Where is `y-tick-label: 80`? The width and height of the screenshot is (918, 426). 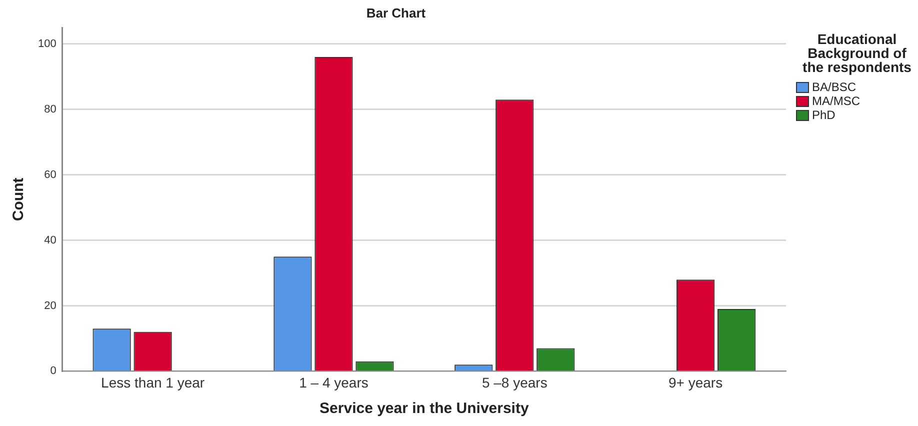 y-tick-label: 80 is located at coordinates (50, 109).